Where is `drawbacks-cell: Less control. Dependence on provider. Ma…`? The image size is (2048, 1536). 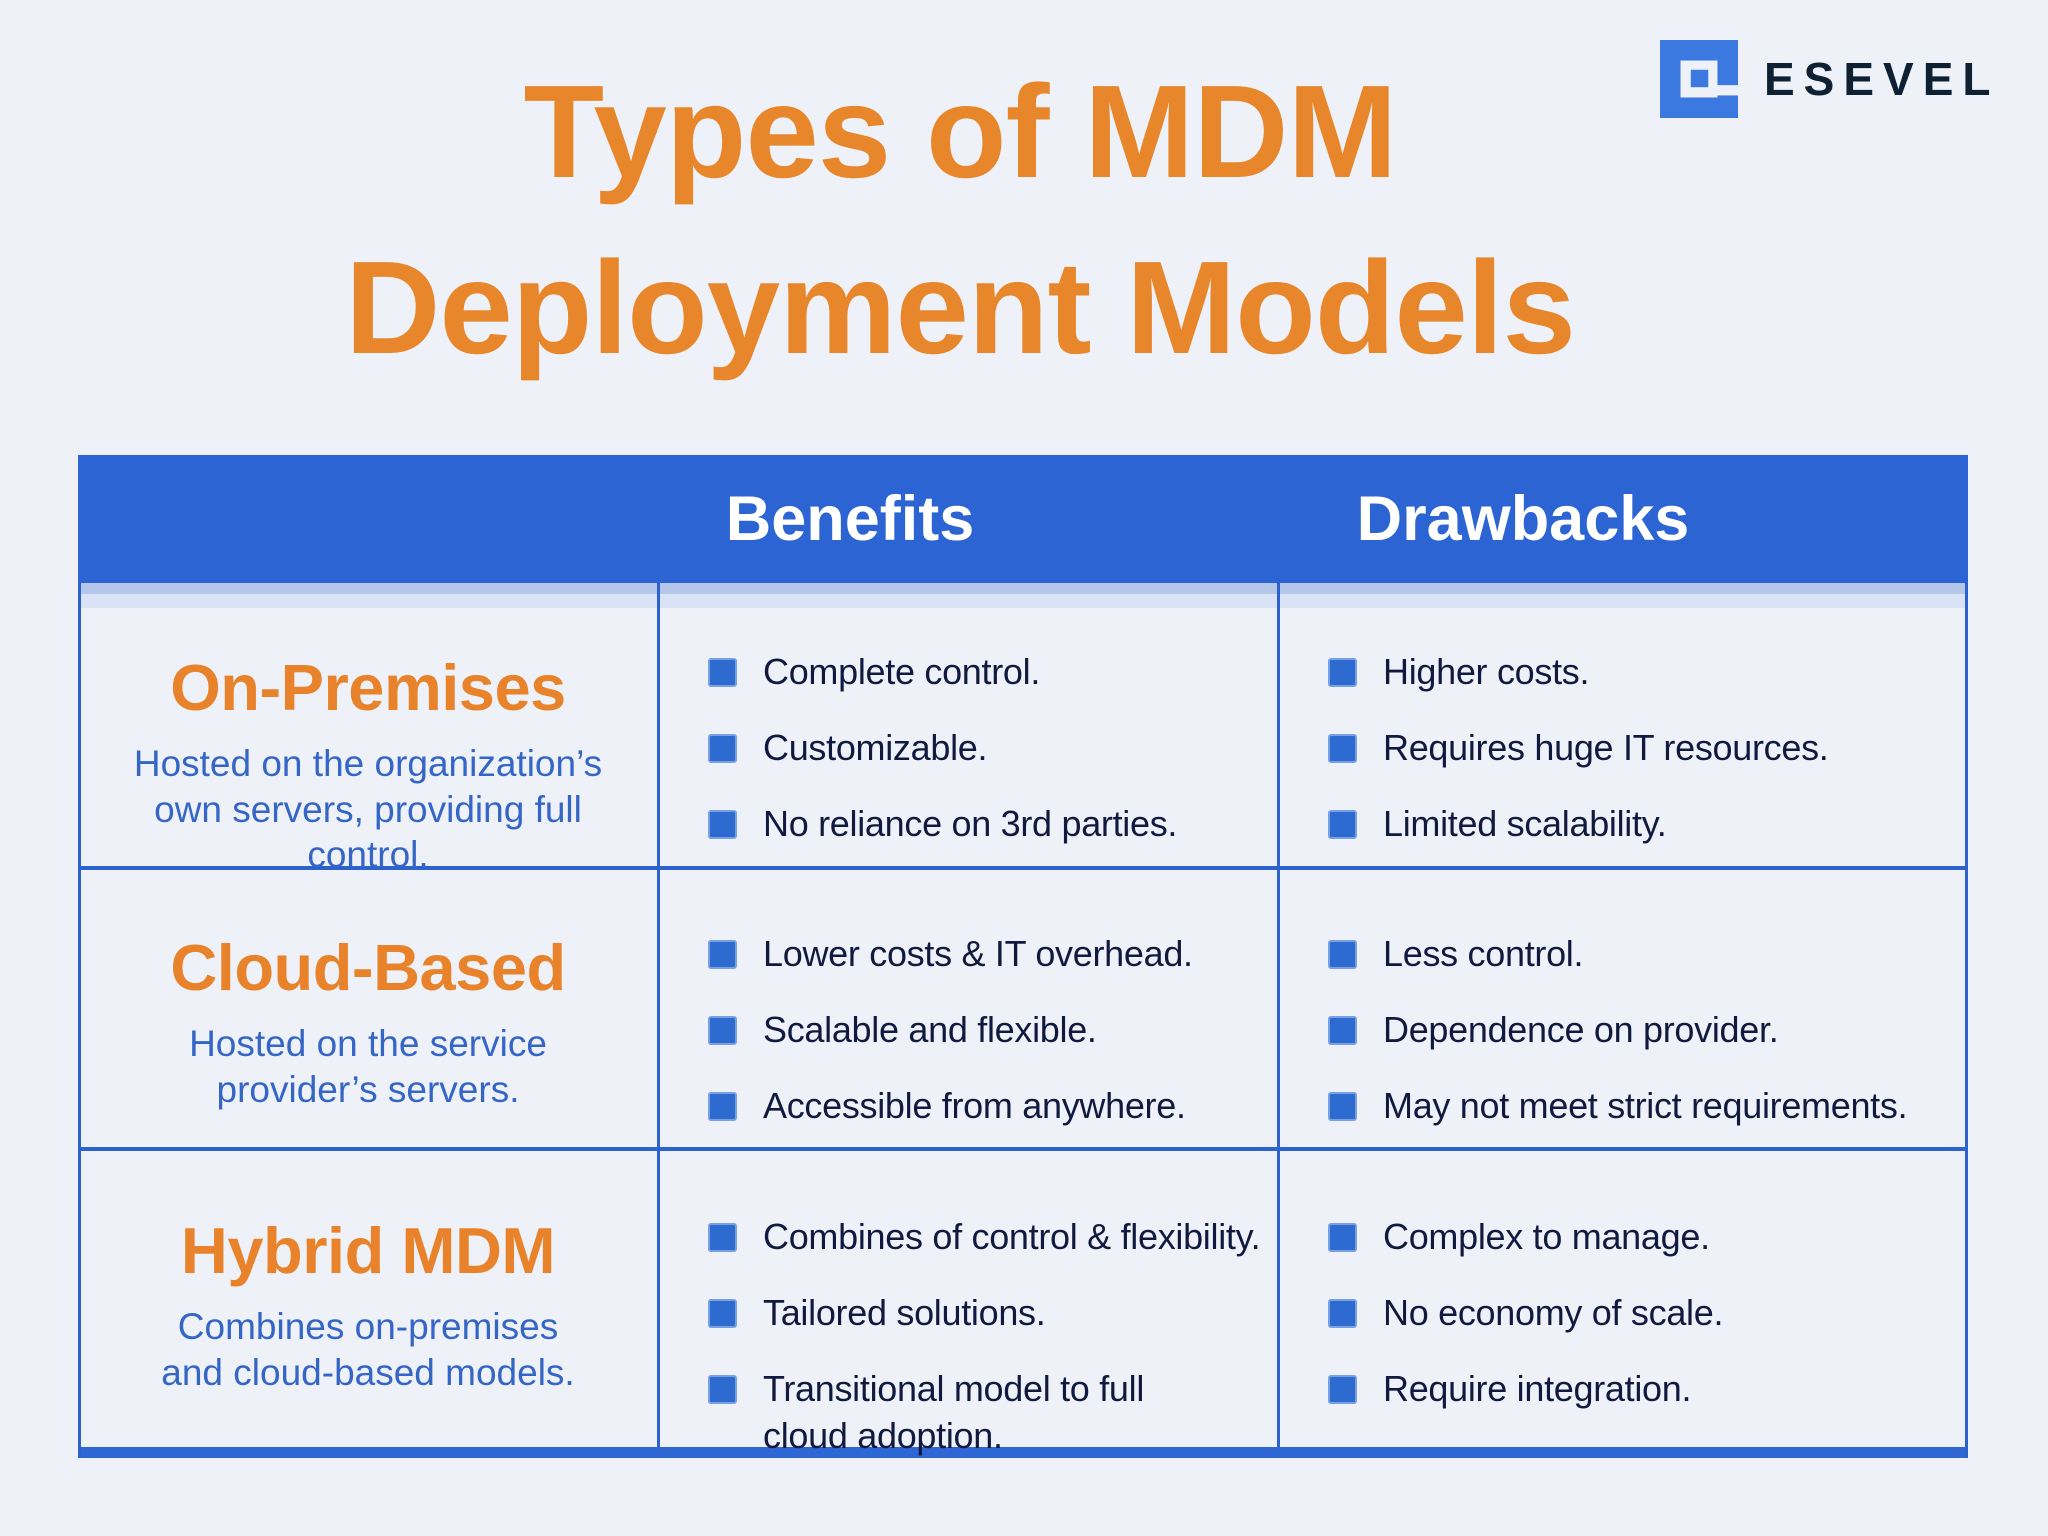 drawbacks-cell: Less control. Dependence on provider. Ma… is located at coordinates (1623, 1014).